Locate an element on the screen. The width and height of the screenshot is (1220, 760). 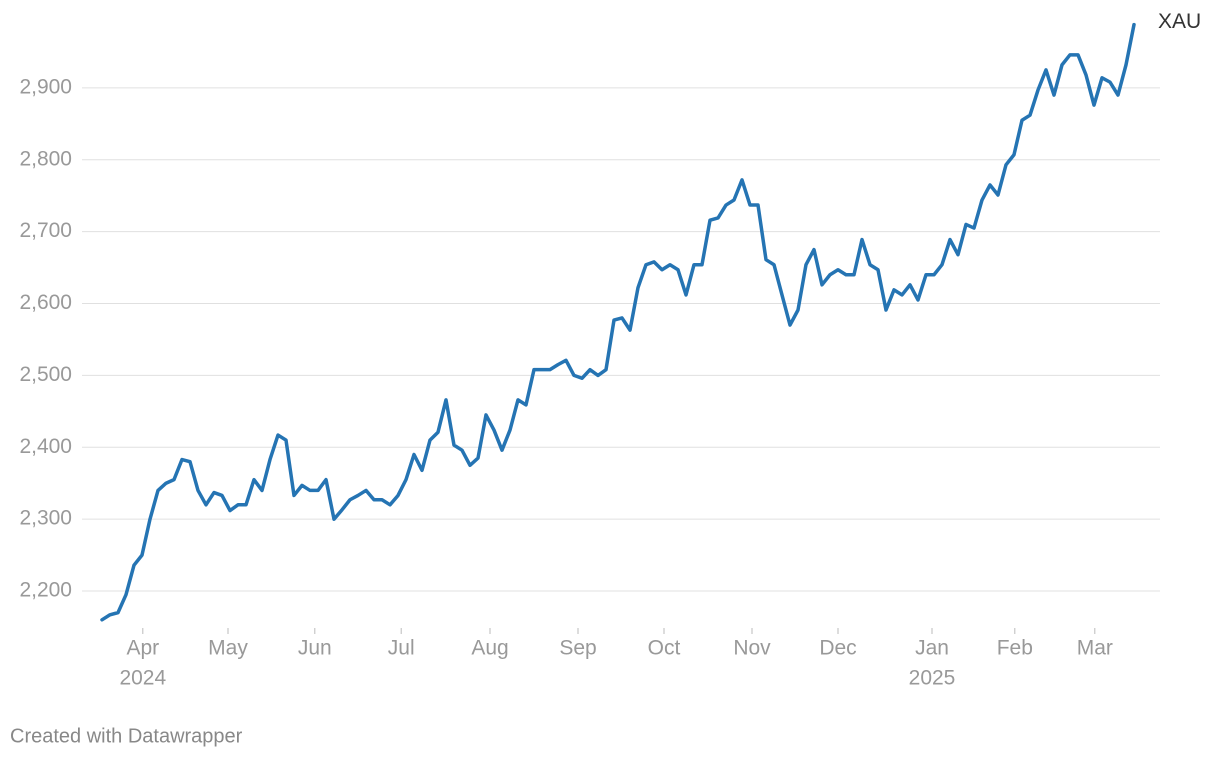
x-tick-label: Sep is located at coordinates (577, 648).